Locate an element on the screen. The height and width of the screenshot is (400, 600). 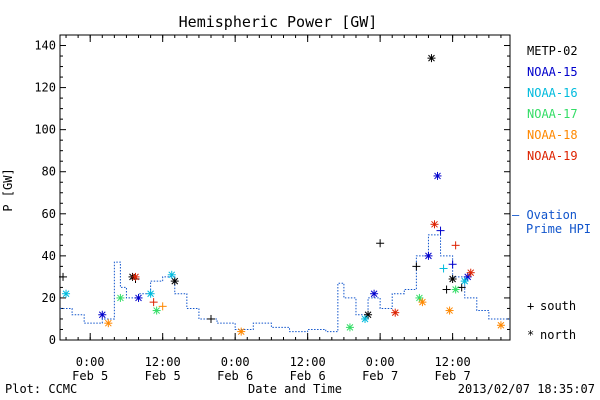
y-tick-label: 0 is located at coordinates (52, 340).